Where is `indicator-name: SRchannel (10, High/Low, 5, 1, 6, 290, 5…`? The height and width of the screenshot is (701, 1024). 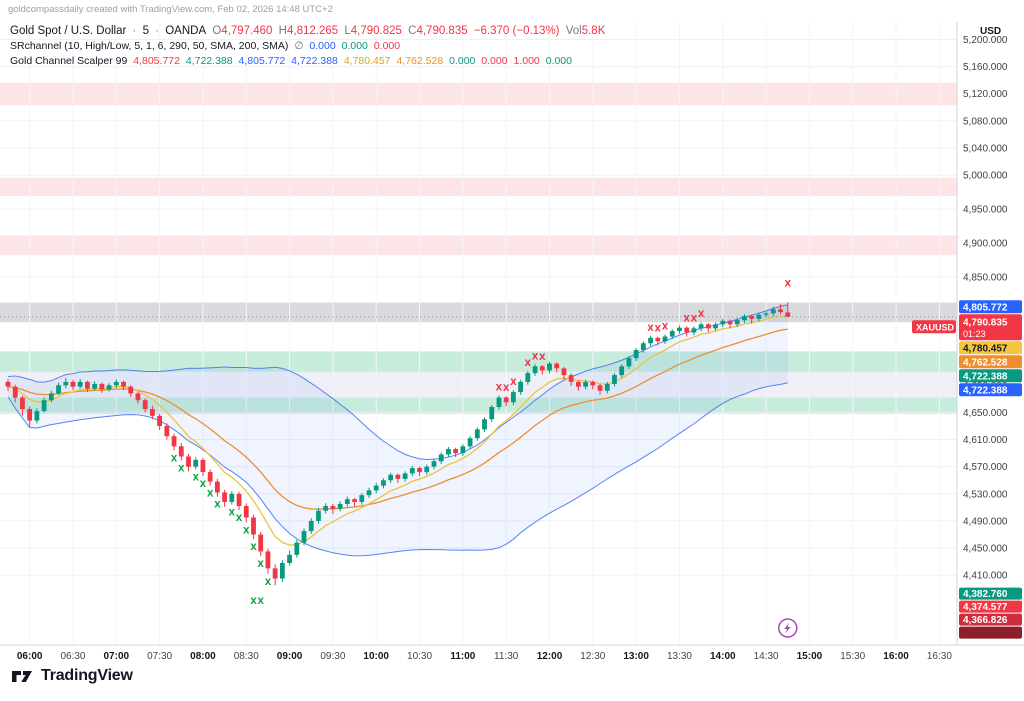 indicator-name: SRchannel (10, High/Low, 5, 1, 6, 290, 5… is located at coordinates (149, 46).